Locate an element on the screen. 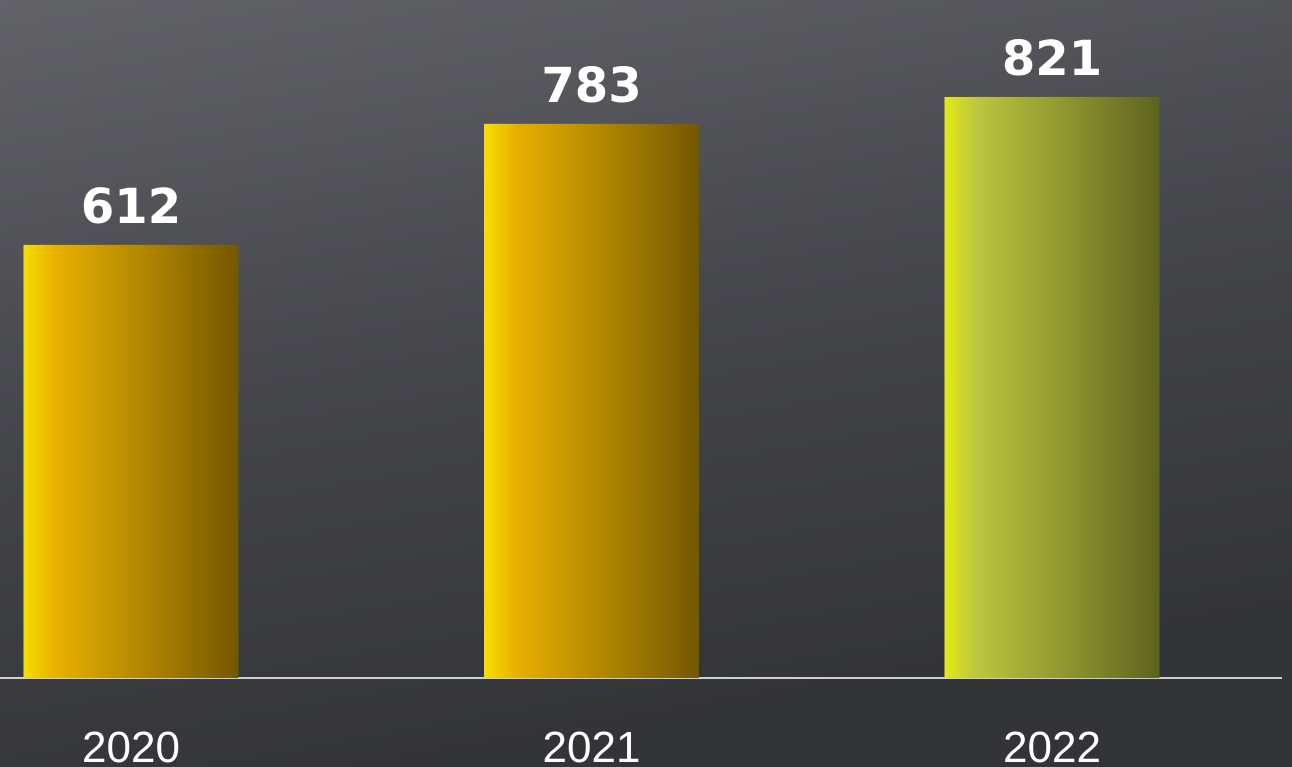 The height and width of the screenshot is (767, 1292). value-label: 821 is located at coordinates (1052, 59).